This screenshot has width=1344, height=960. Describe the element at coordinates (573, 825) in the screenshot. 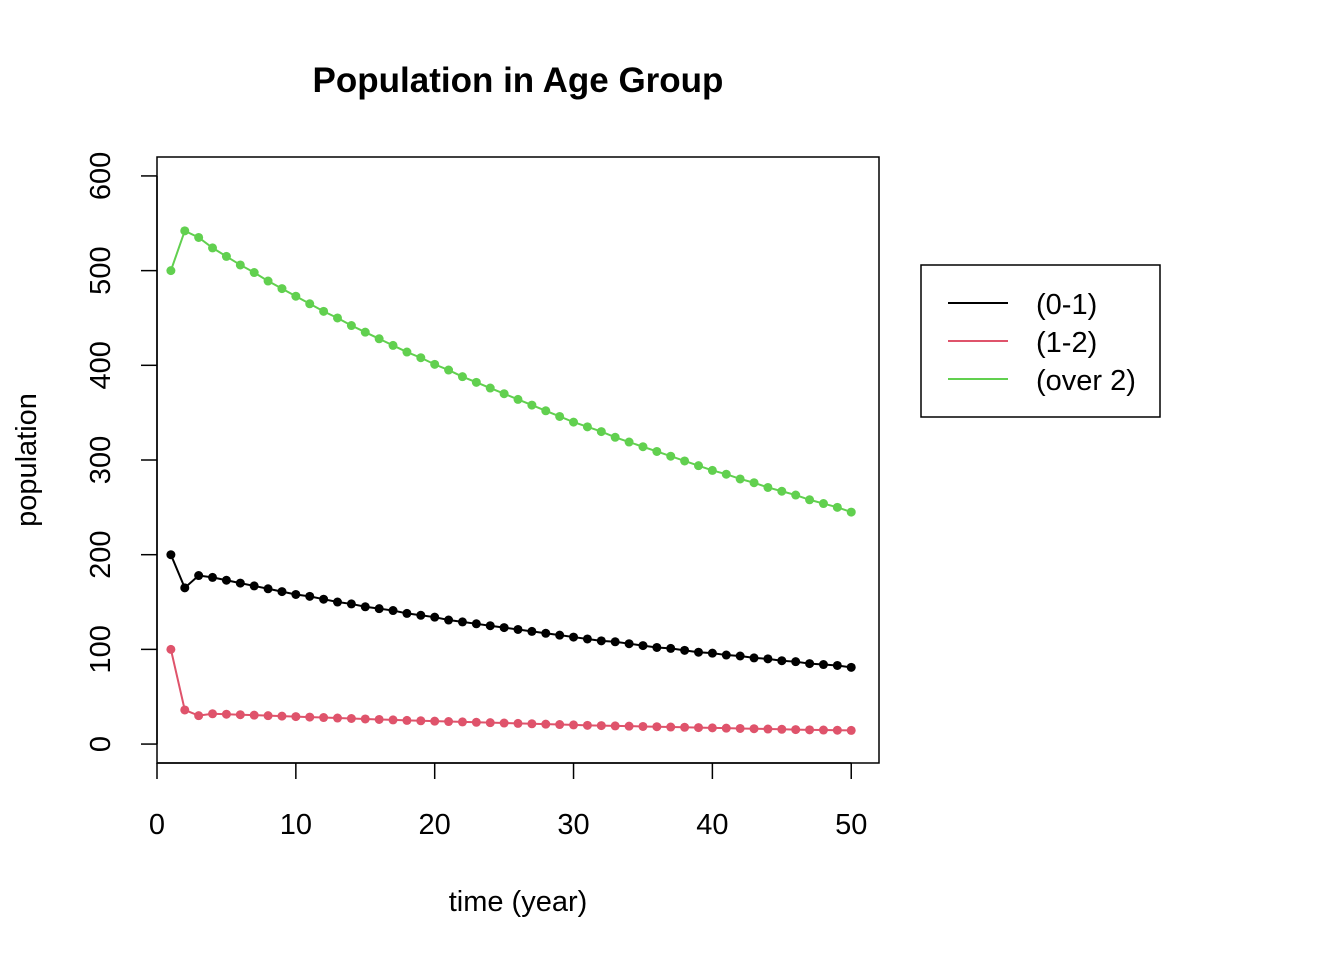

I see `x-tick-label: 30` at that location.